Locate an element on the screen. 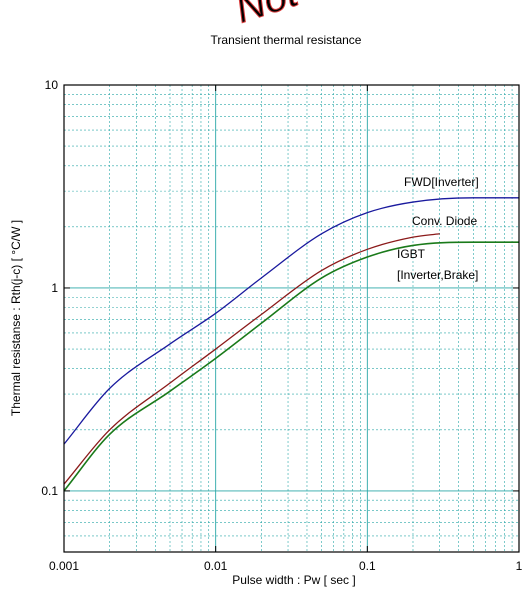 The image size is (524, 592). x-axis-label: Pulse width : Pw [ sec ] is located at coordinates (293, 580).